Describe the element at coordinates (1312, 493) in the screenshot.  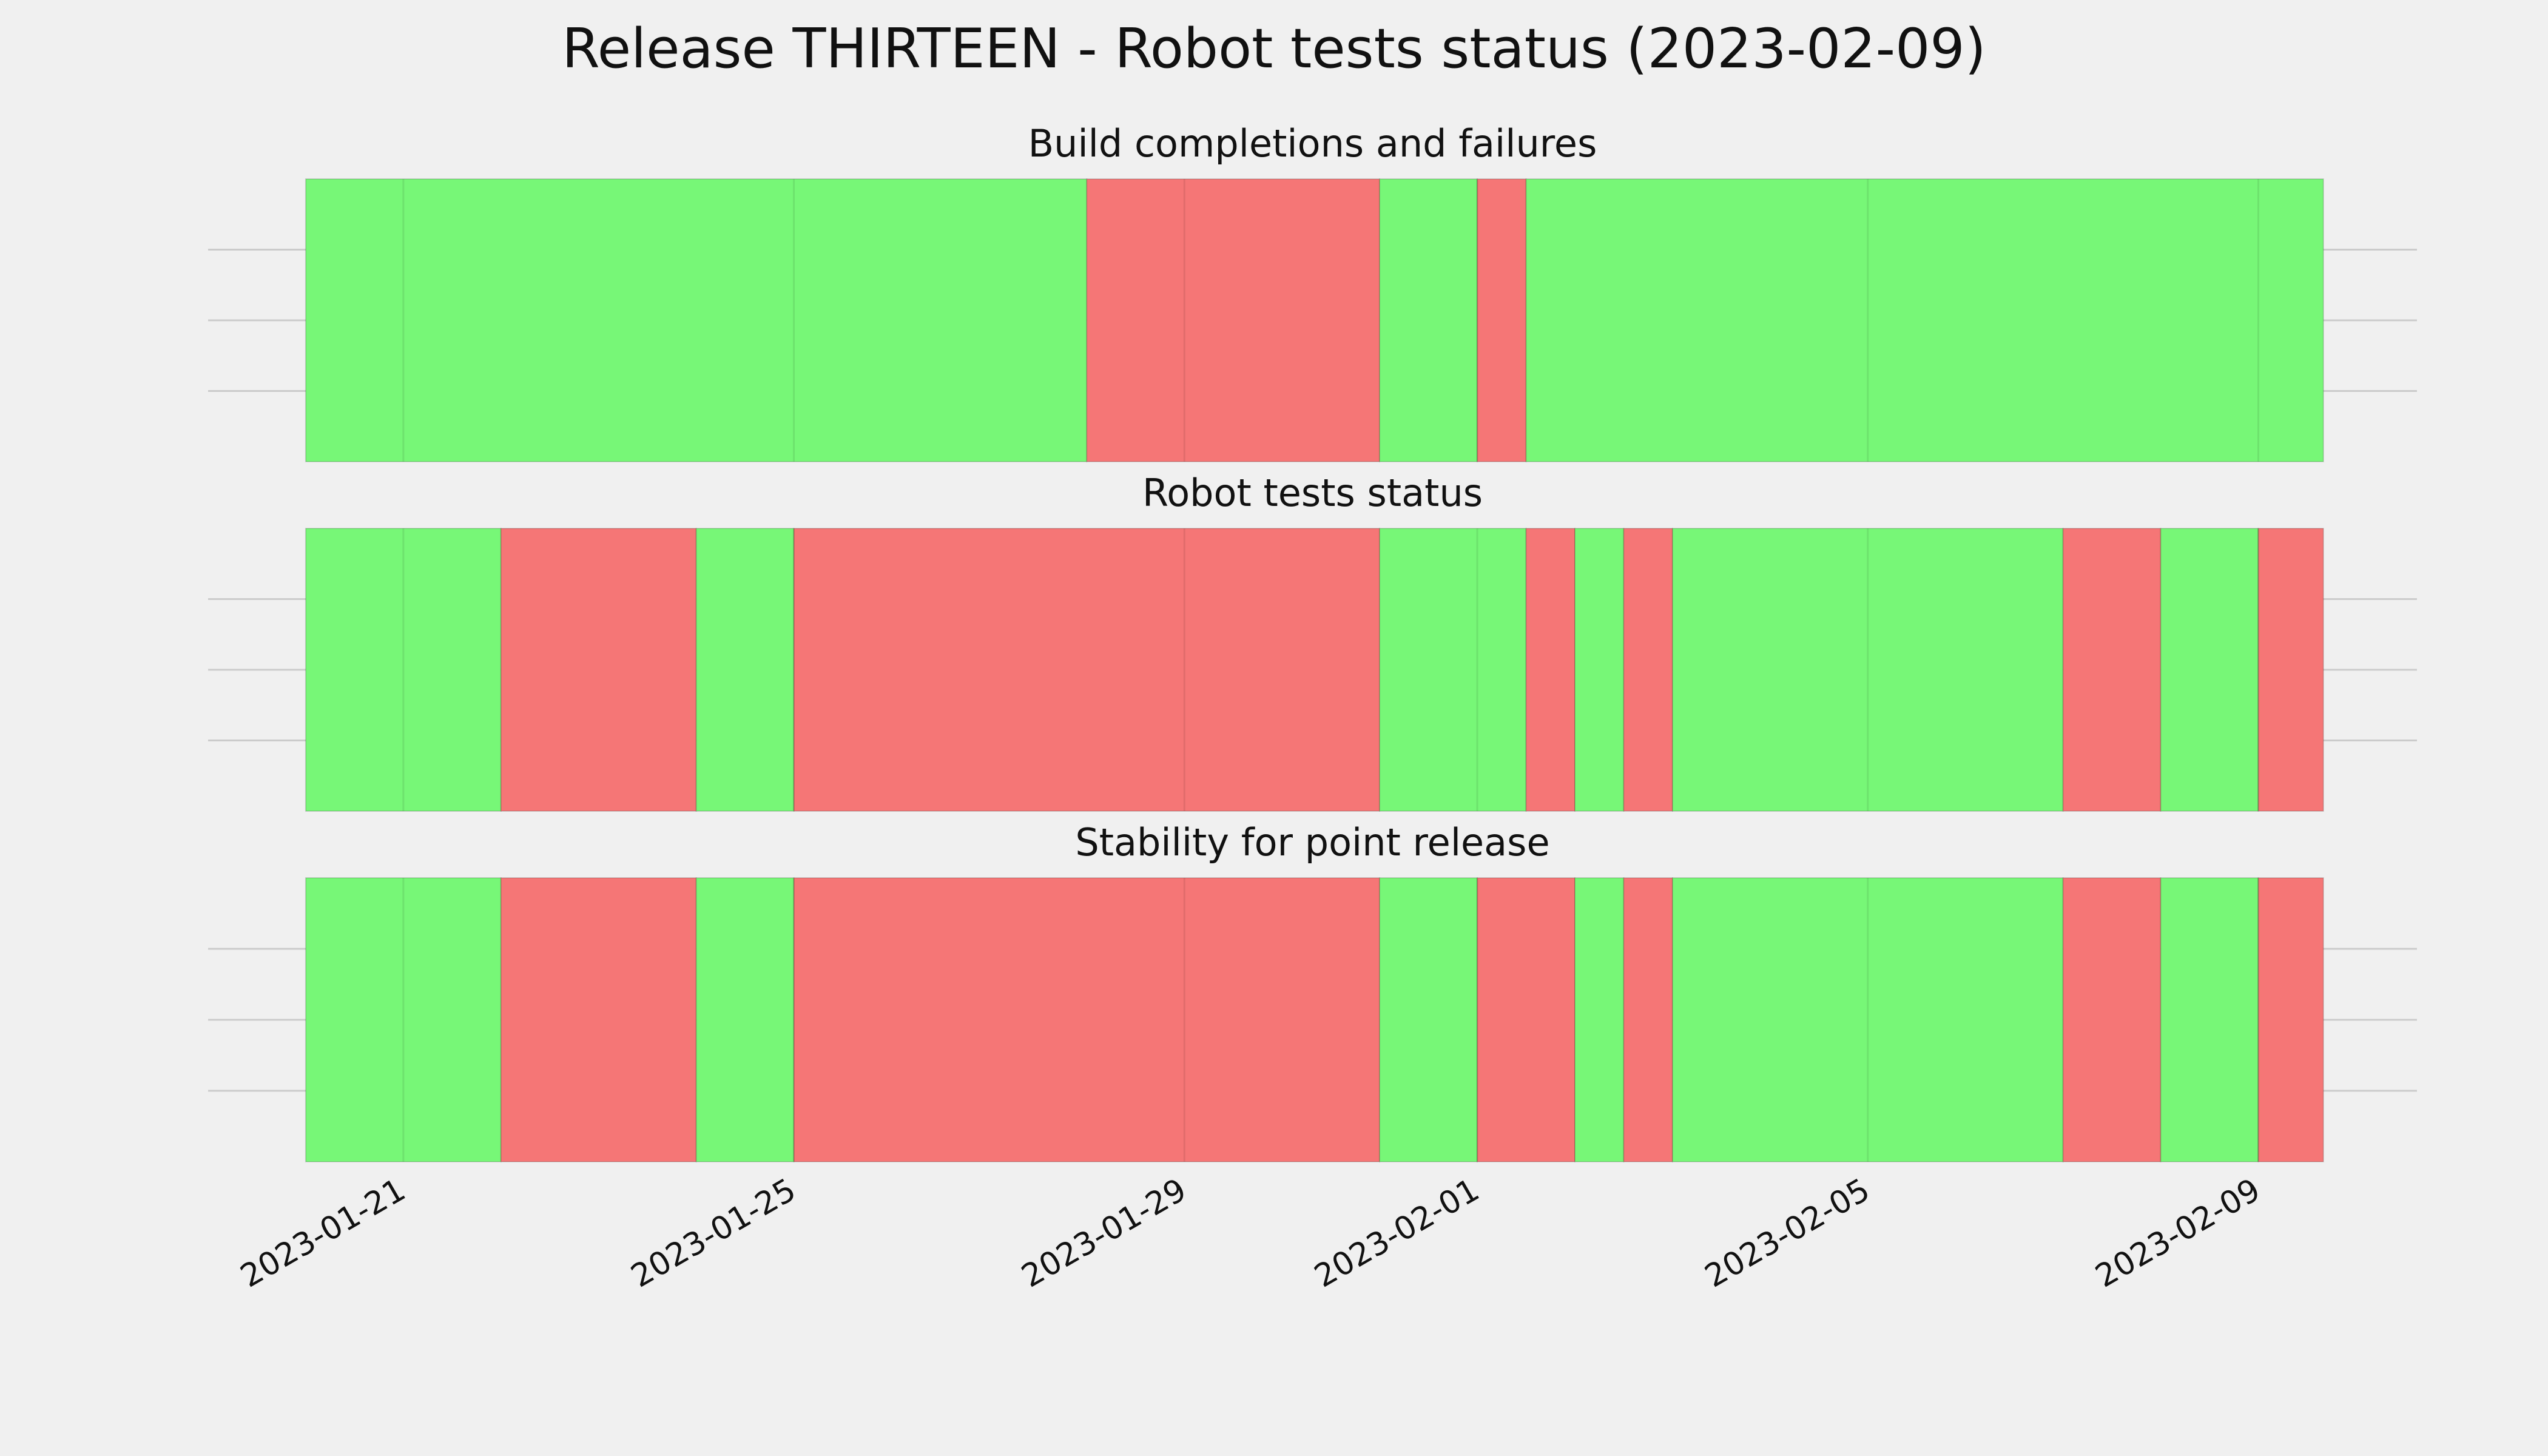
I see `panel-title: Robot tests status` at that location.